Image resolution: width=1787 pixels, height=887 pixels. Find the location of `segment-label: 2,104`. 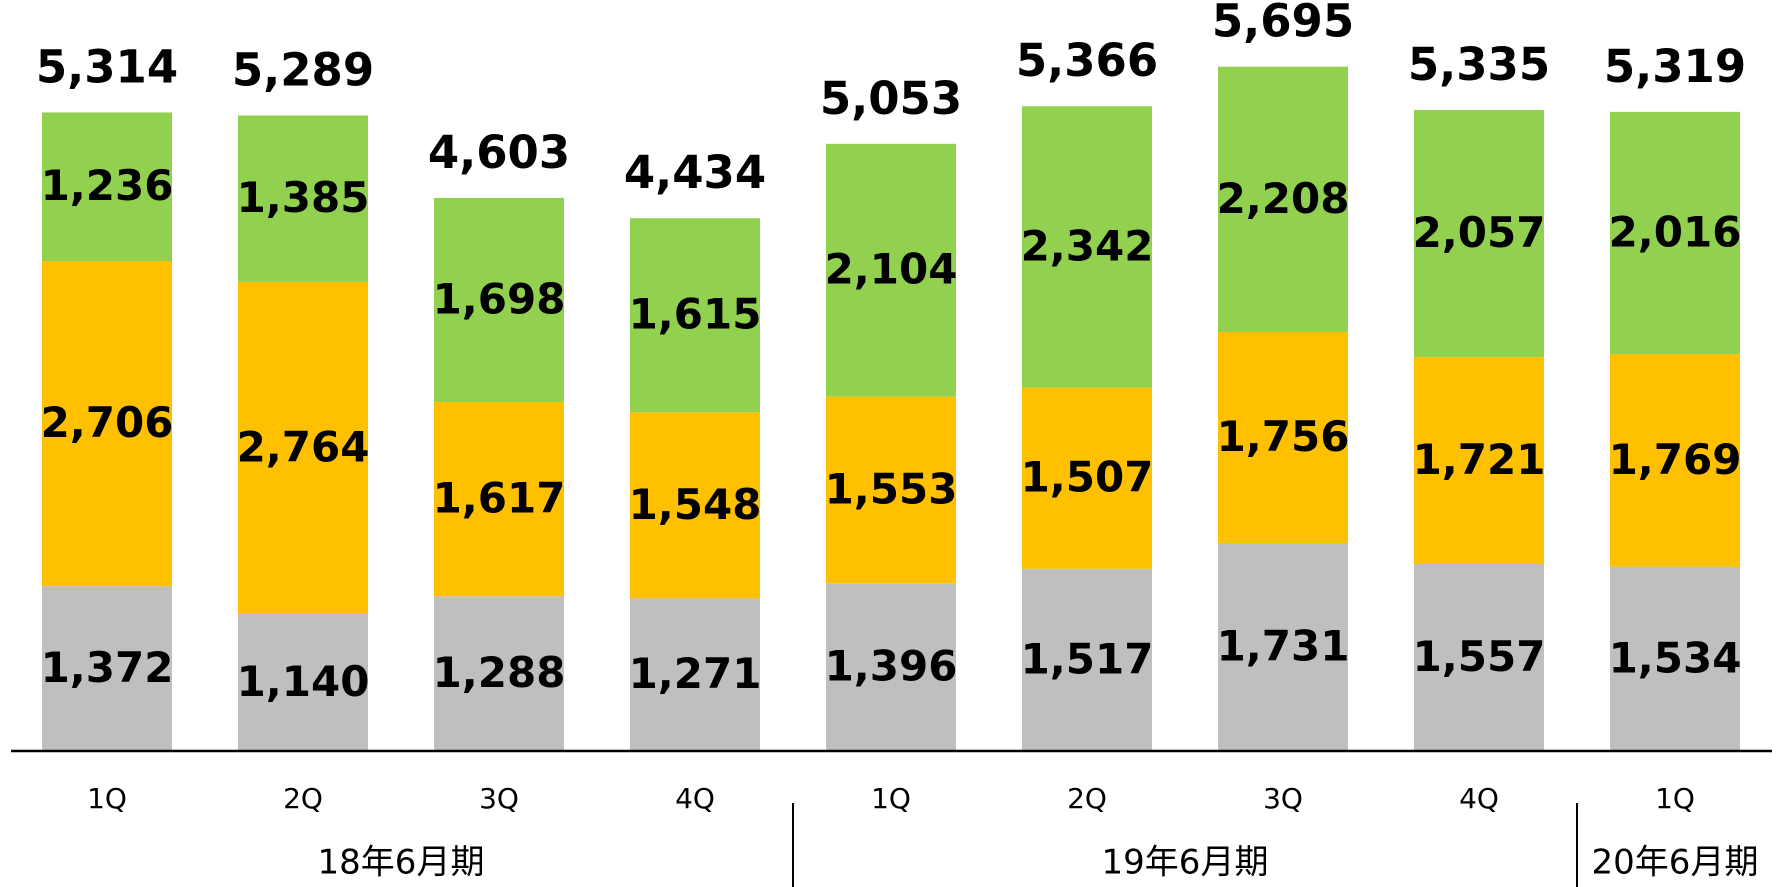

segment-label: 2,104 is located at coordinates (891, 269).